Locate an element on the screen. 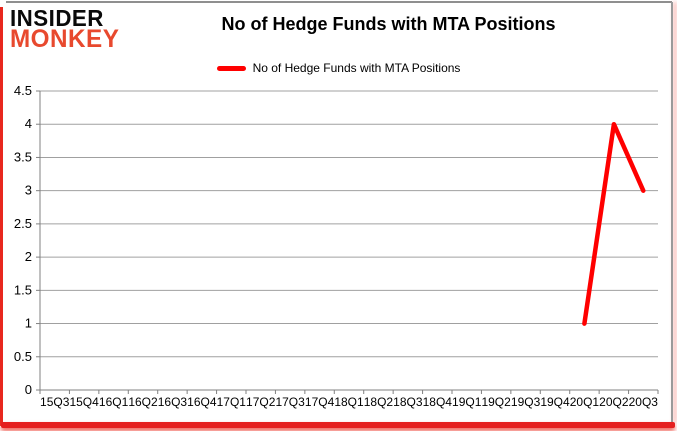  legend-label: No of Hedge Funds with MTA Positions is located at coordinates (356, 68).